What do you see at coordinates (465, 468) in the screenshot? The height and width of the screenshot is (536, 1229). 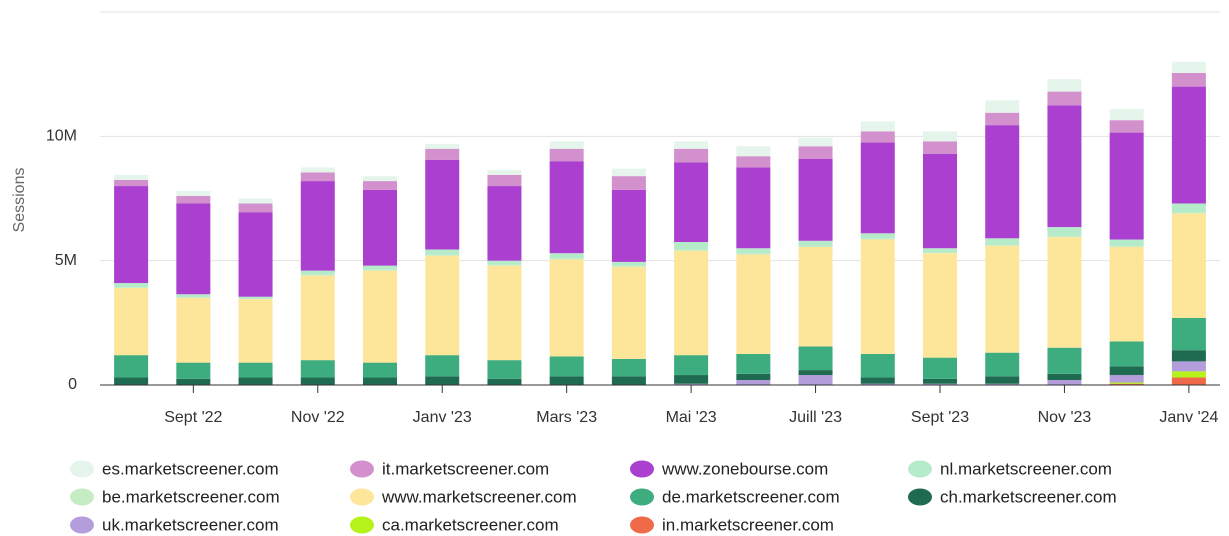 I see `legend-label: it.marketscreener.com` at bounding box center [465, 468].